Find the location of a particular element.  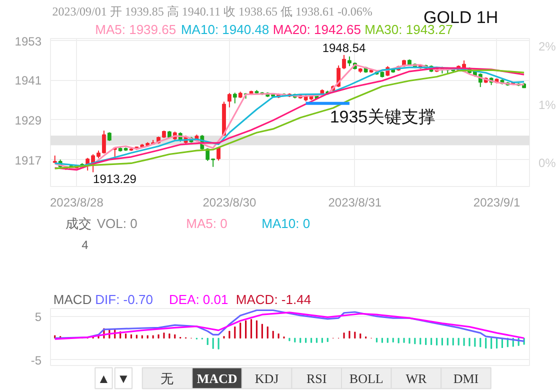

text: 成交 is located at coordinates (79, 223).